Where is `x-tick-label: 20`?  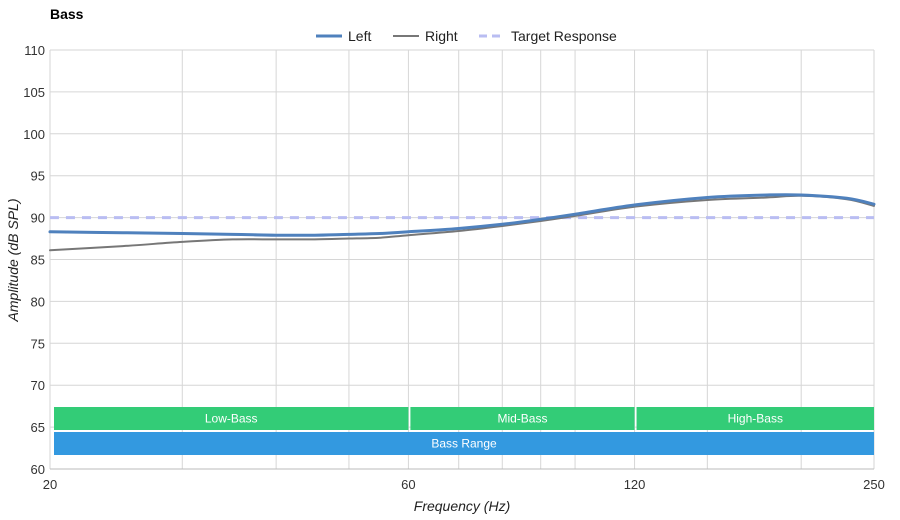
x-tick-label: 20 is located at coordinates (50, 484).